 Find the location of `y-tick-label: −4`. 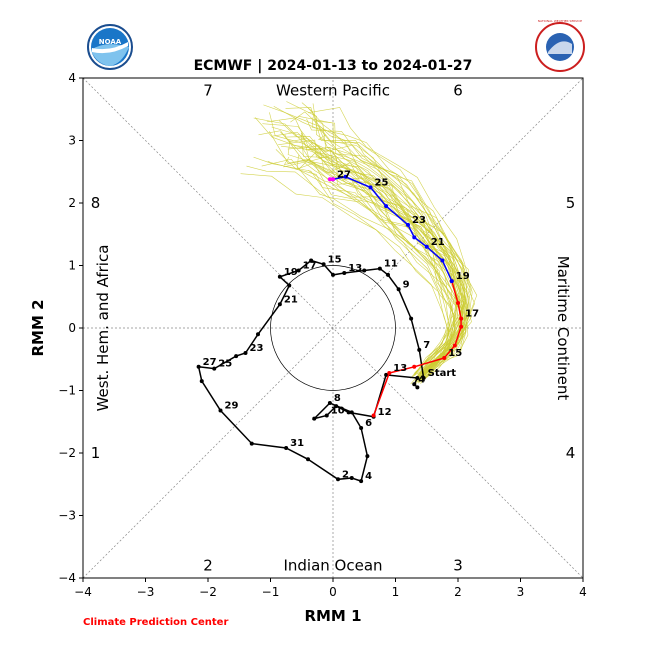

y-tick-label: −4 is located at coordinates (67, 578).